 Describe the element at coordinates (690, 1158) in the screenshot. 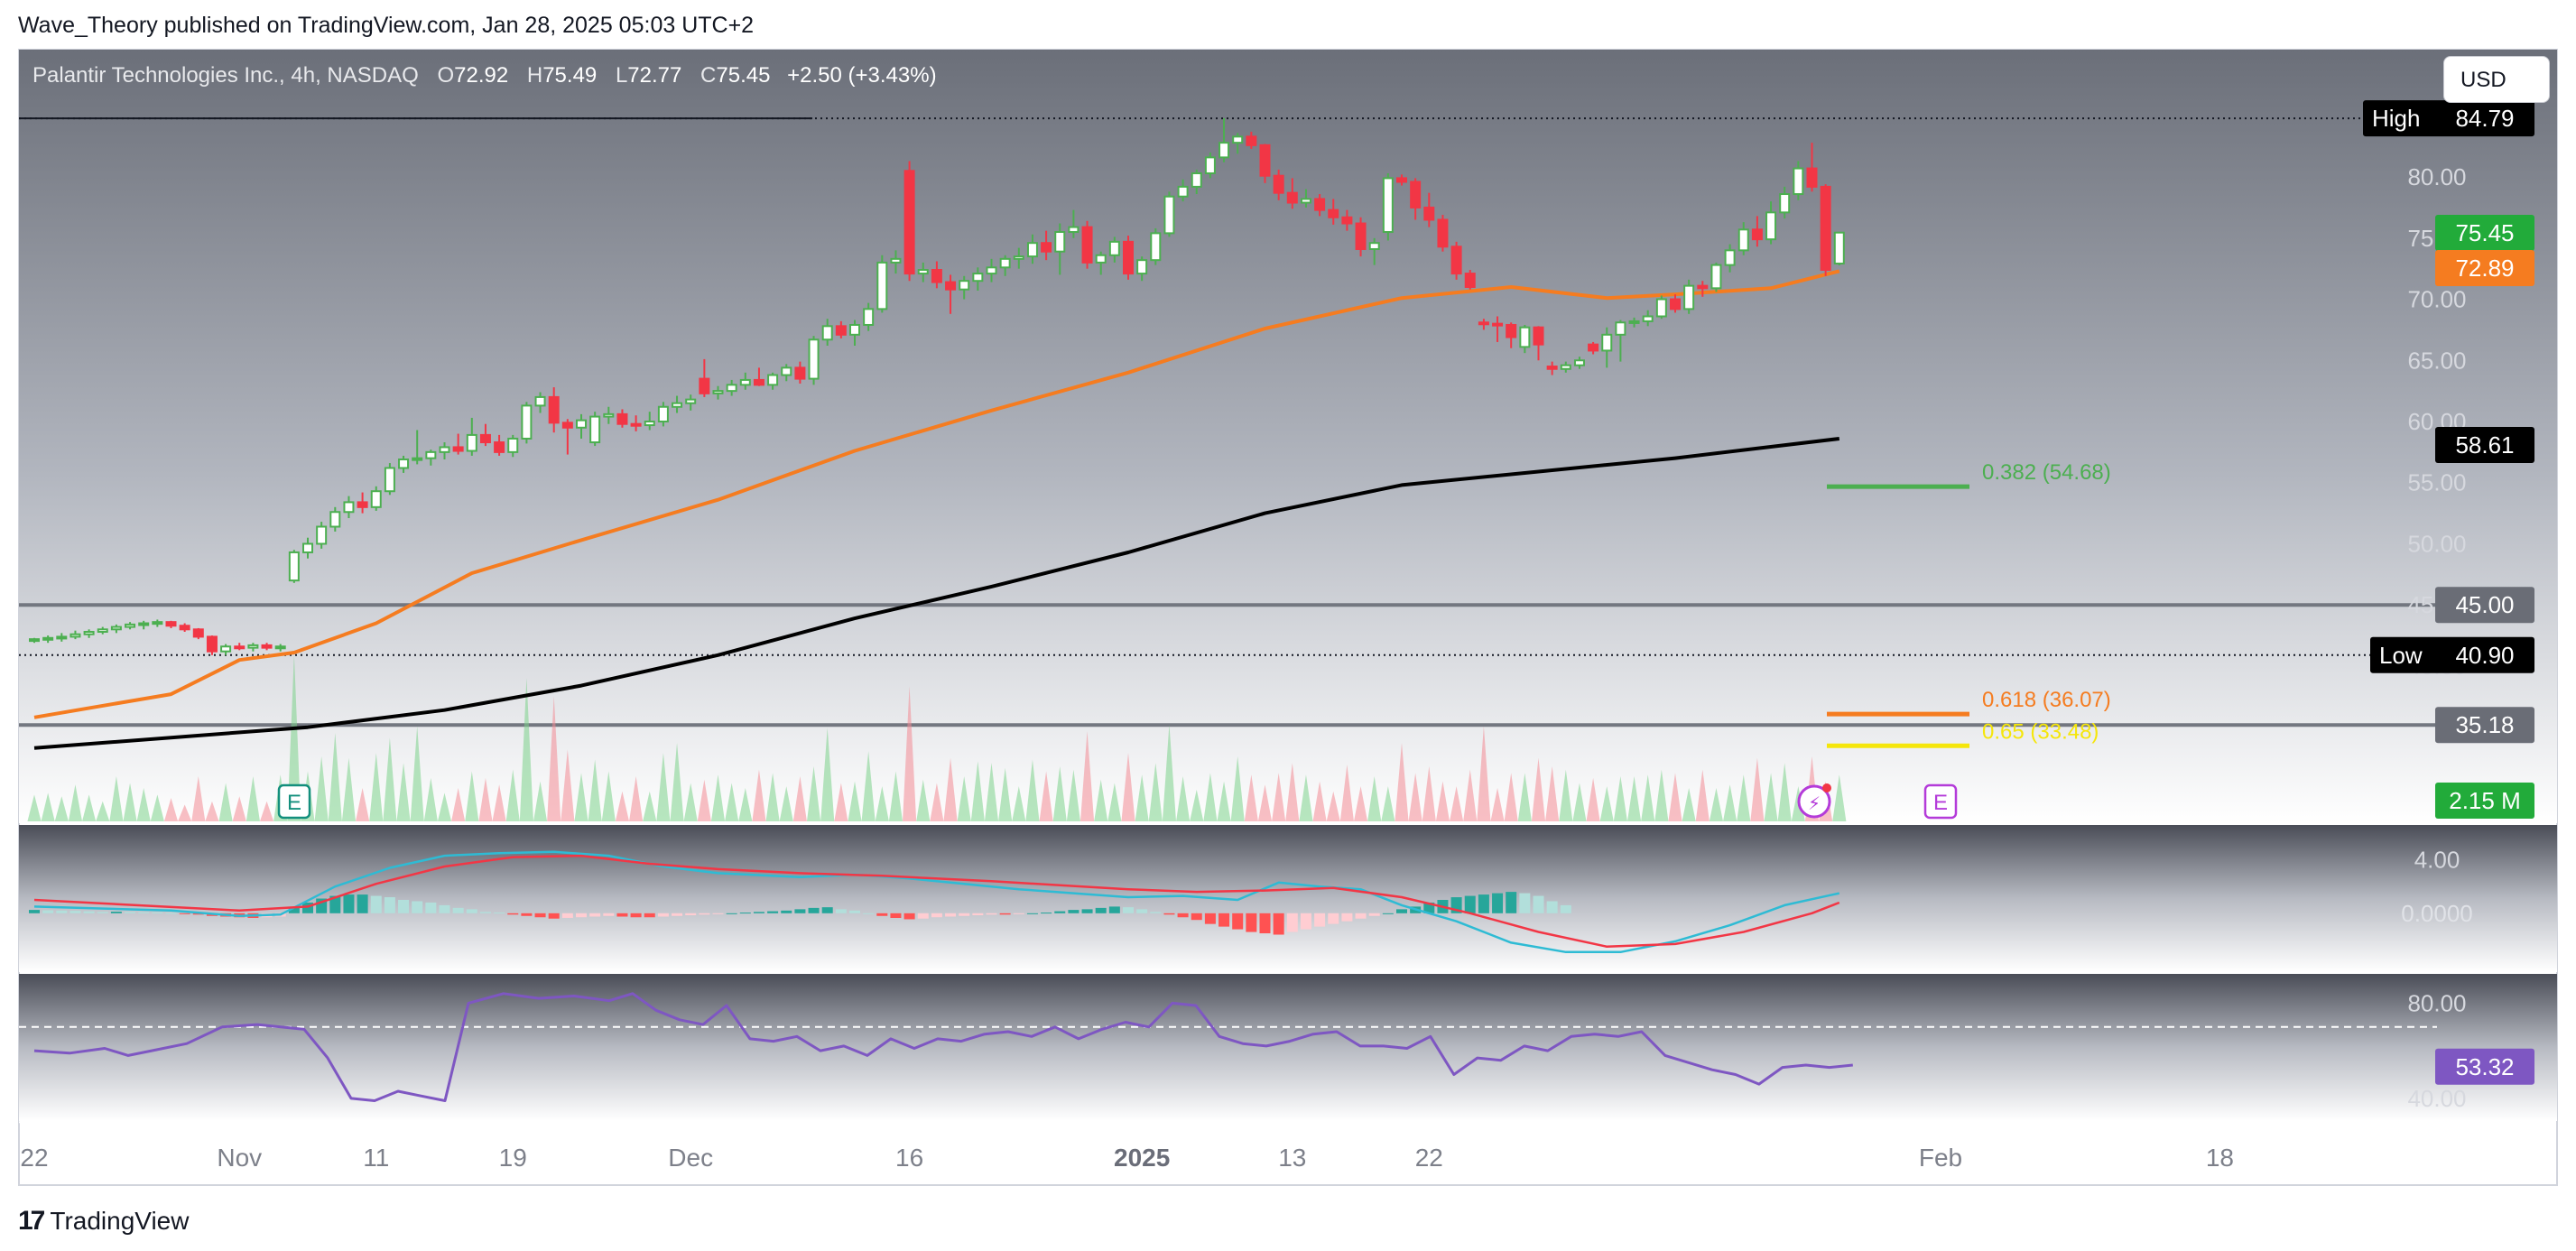

I see `time-axis-label: Dec` at that location.